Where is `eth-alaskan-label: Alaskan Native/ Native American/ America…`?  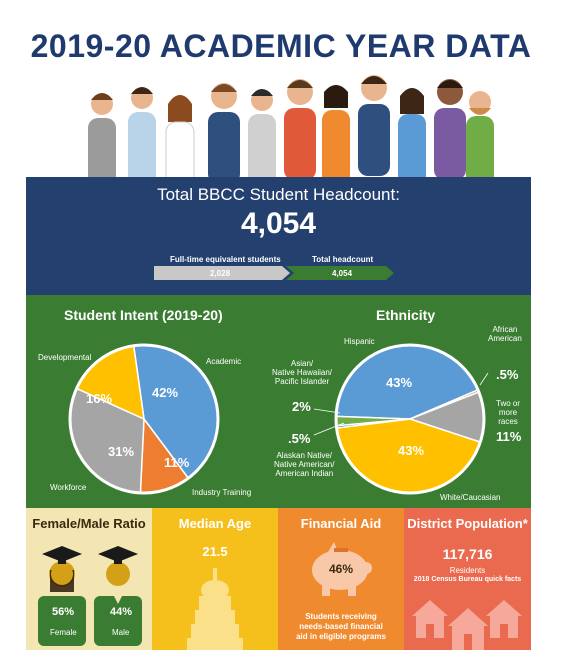 eth-alaskan-label: Alaskan Native/ Native American/ America… is located at coordinates (304, 464).